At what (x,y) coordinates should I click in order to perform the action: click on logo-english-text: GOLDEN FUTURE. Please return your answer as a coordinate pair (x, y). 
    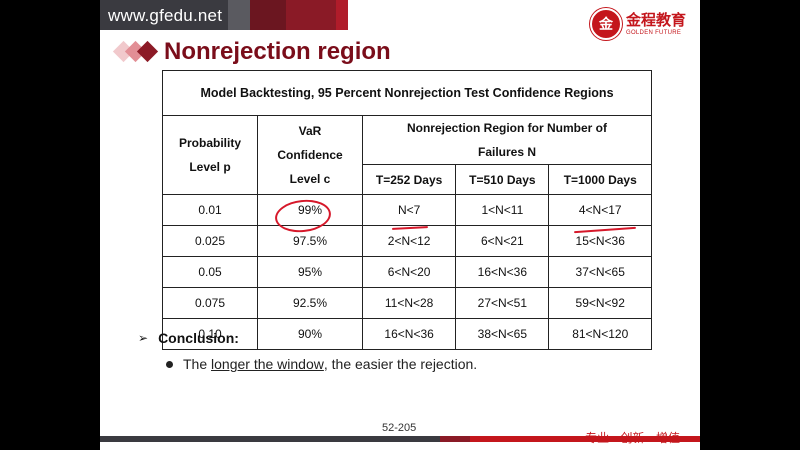
    Looking at the image, I should click on (653, 32).